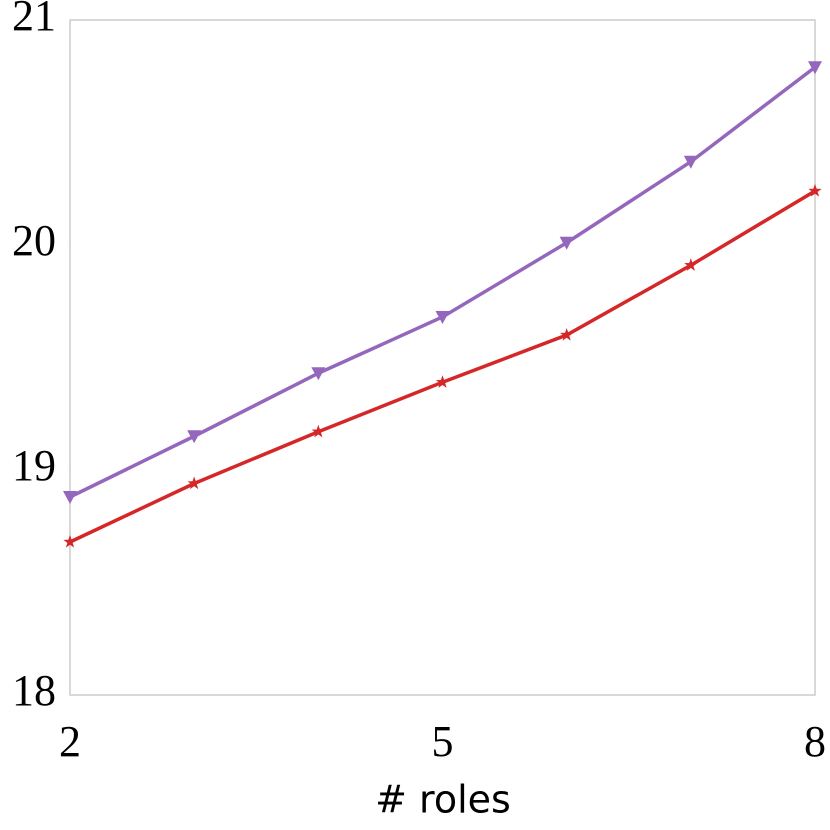  I want to click on y-tick-label: 18, so click(34, 690).